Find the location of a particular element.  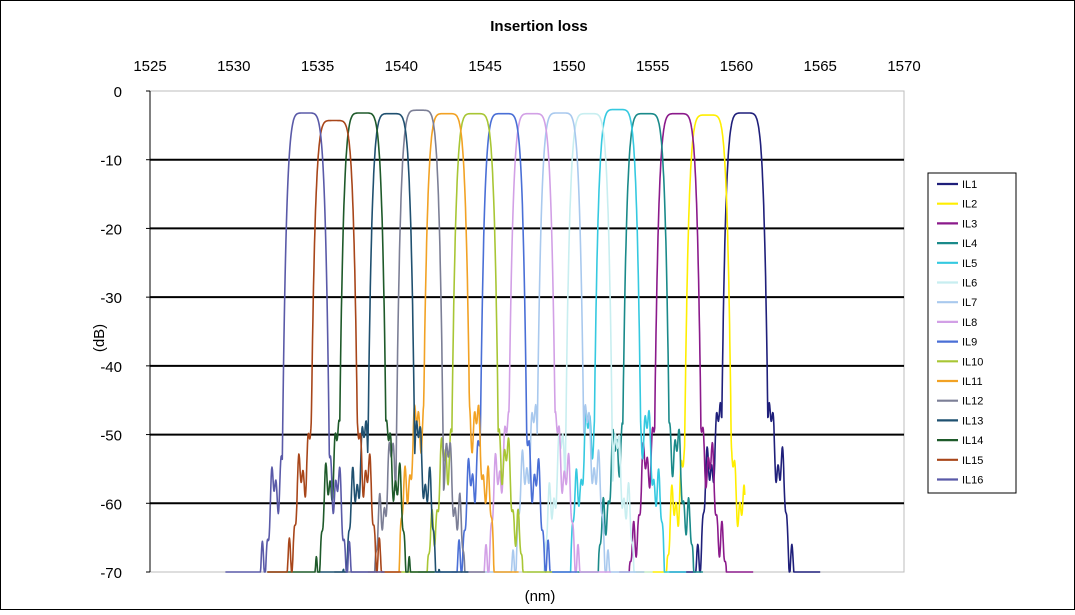

y-tick-label: -70 is located at coordinates (111, 573).